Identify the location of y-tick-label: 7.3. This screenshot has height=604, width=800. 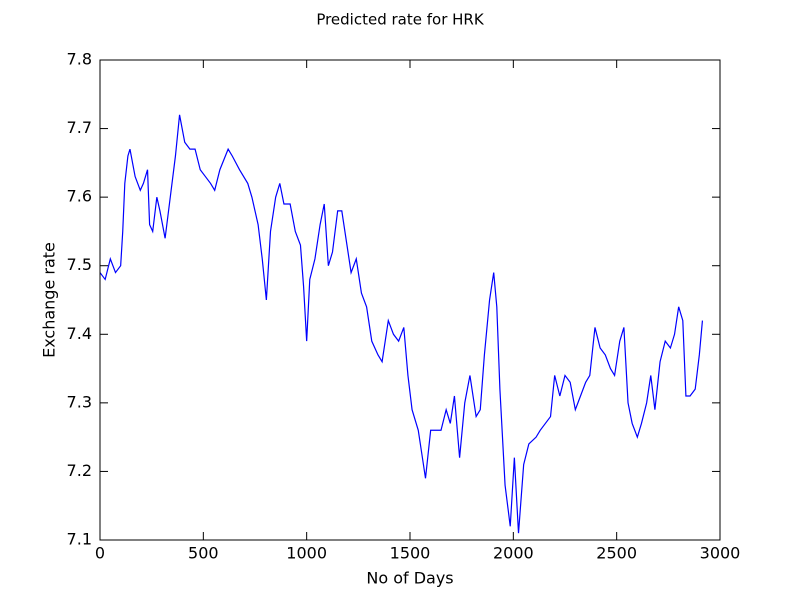
(79, 401).